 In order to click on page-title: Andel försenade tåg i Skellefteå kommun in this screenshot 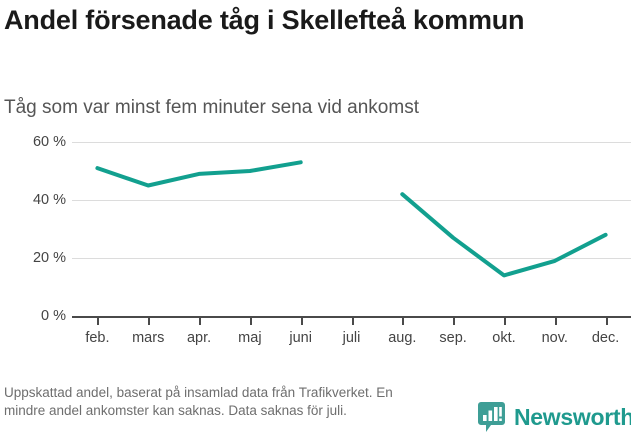, I will do `click(264, 20)`.